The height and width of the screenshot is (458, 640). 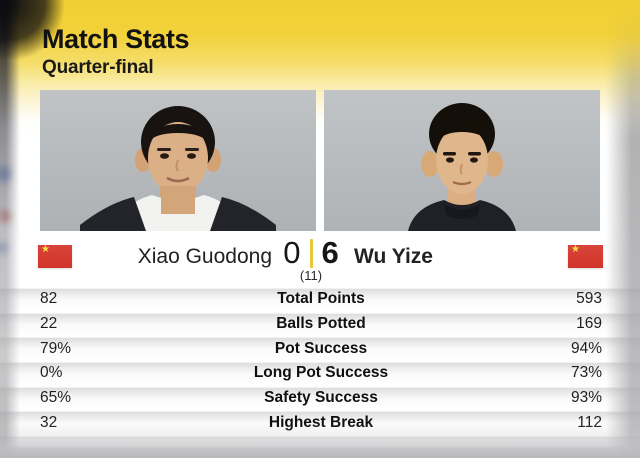 I want to click on stats-table-end-divider, so click(x=320, y=440).